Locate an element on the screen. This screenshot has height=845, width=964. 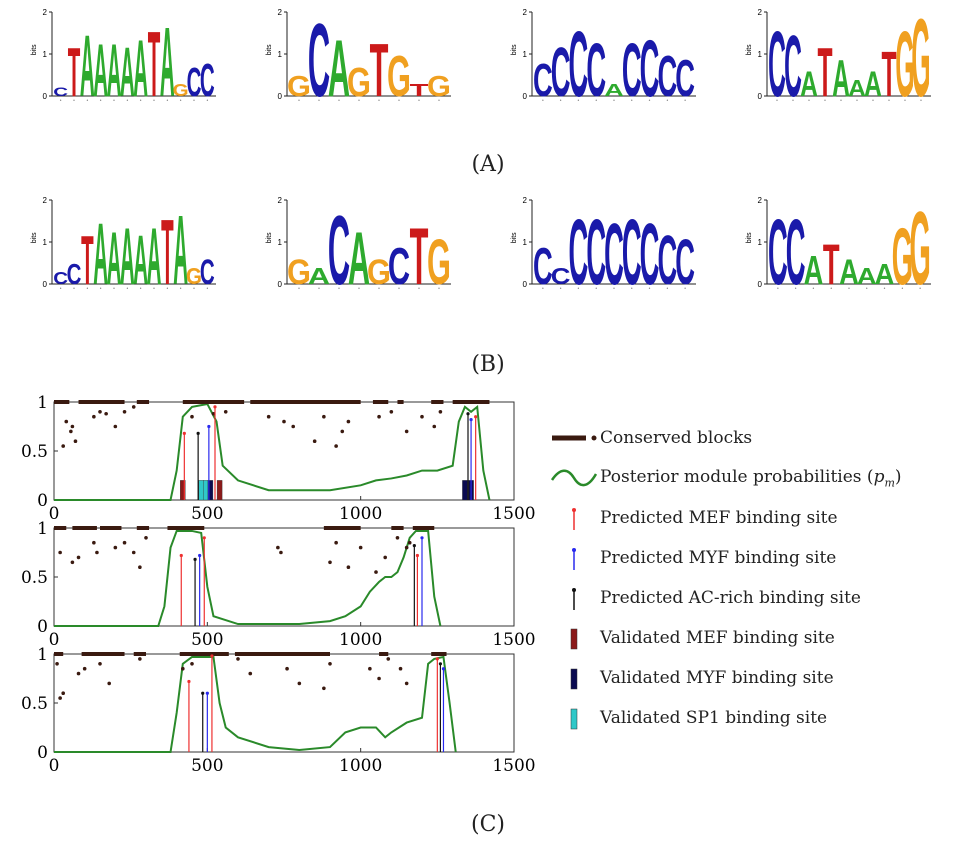
logo-b-3: 0 1 2 bits C • C • C • C • C • C • C • C • C • is located at coordinates (605, 248).